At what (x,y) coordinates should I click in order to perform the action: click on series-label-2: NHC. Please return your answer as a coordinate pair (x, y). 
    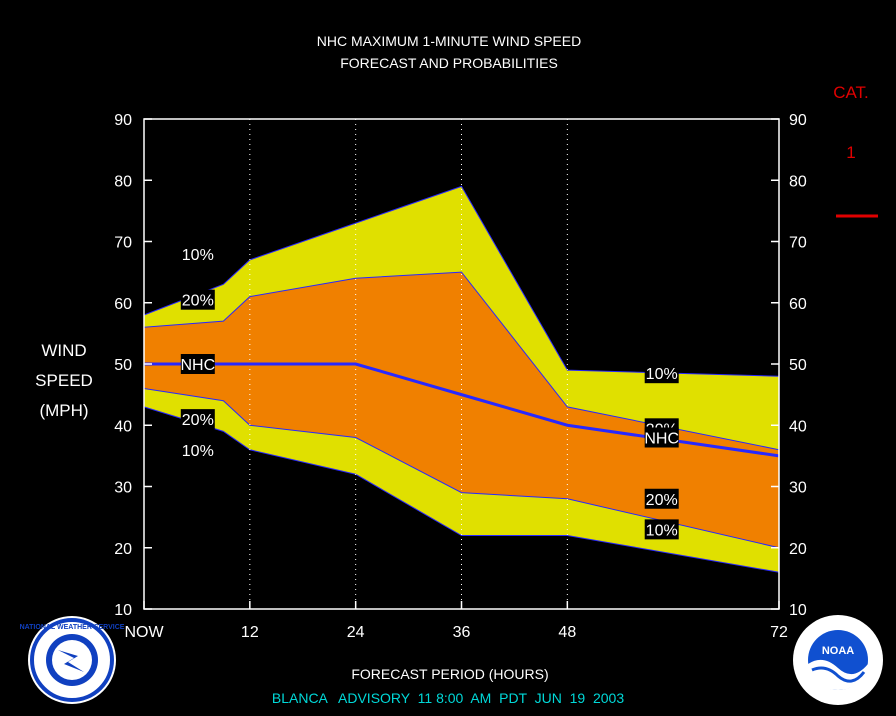
    Looking at the image, I should click on (197, 365).